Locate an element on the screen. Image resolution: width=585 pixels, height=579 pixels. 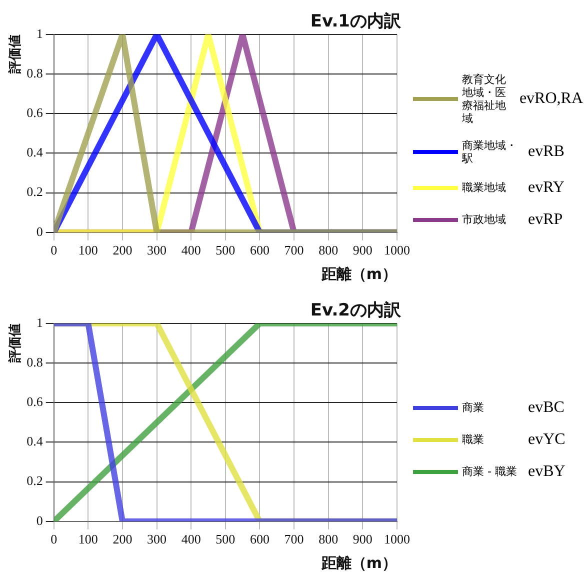
text: evRB is located at coordinates (546, 151).